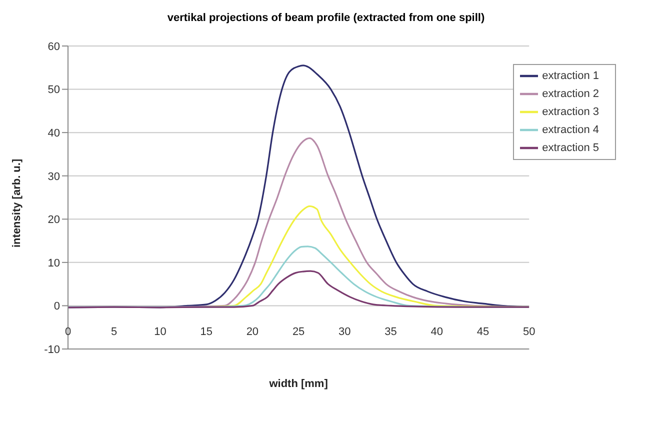 This screenshot has height=439, width=652. Describe the element at coordinates (54, 263) in the screenshot. I see `y-tick-label: 10` at that location.